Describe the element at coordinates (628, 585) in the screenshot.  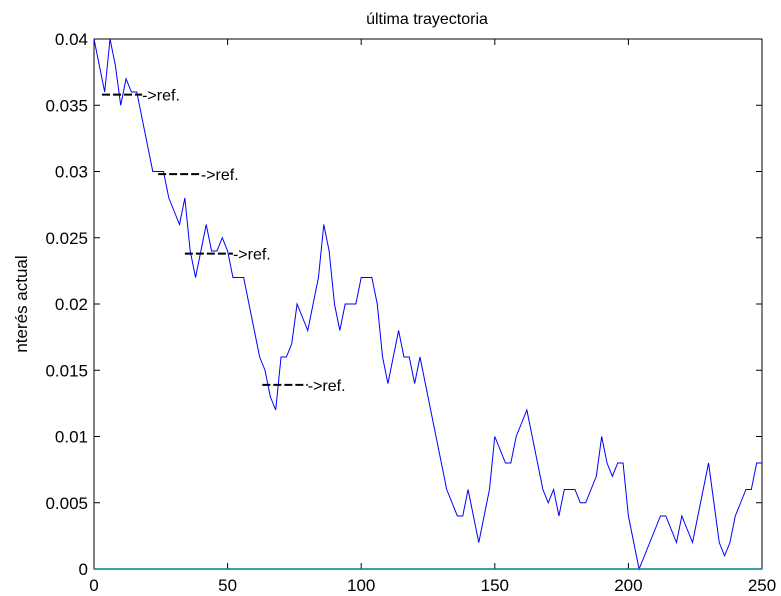
I see `x-tick-label: 200` at that location.